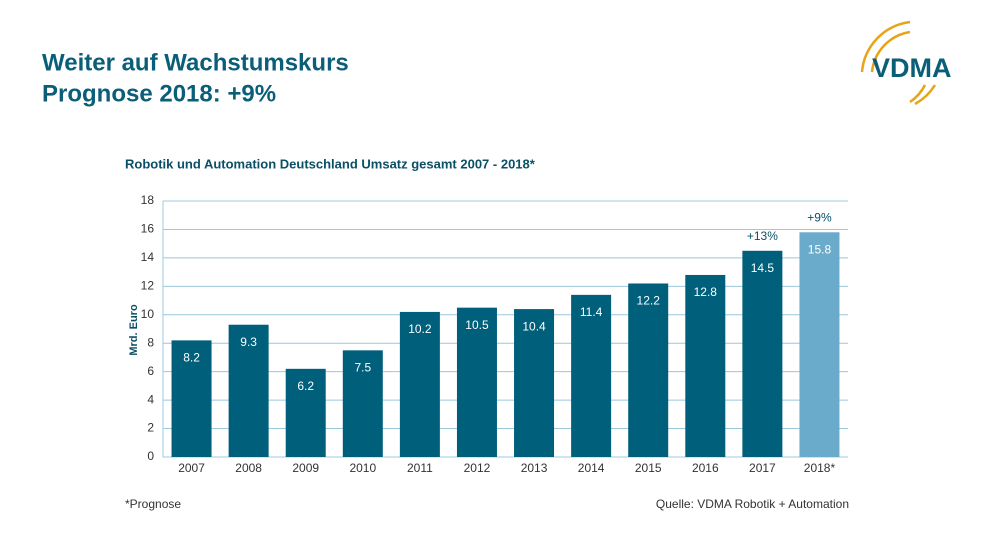 The height and width of the screenshot is (540, 1000). What do you see at coordinates (763, 268) in the screenshot?
I see `value-label: 14.5` at bounding box center [763, 268].